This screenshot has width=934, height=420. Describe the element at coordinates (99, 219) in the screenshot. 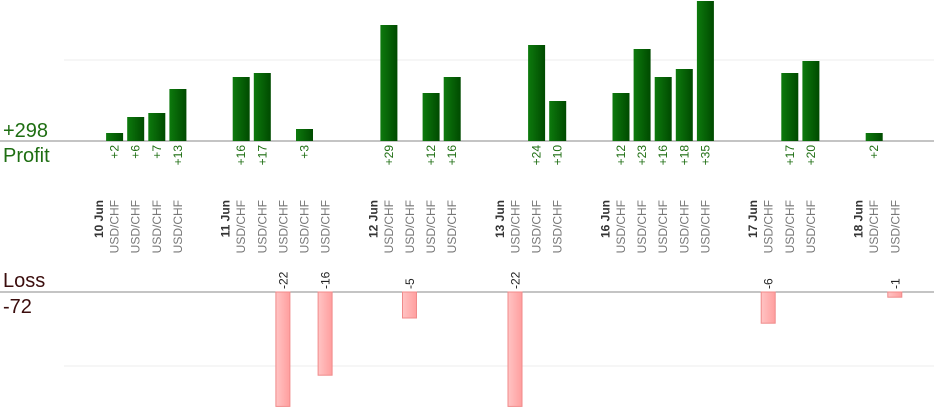

I see `date-label: 10 Jun` at that location.